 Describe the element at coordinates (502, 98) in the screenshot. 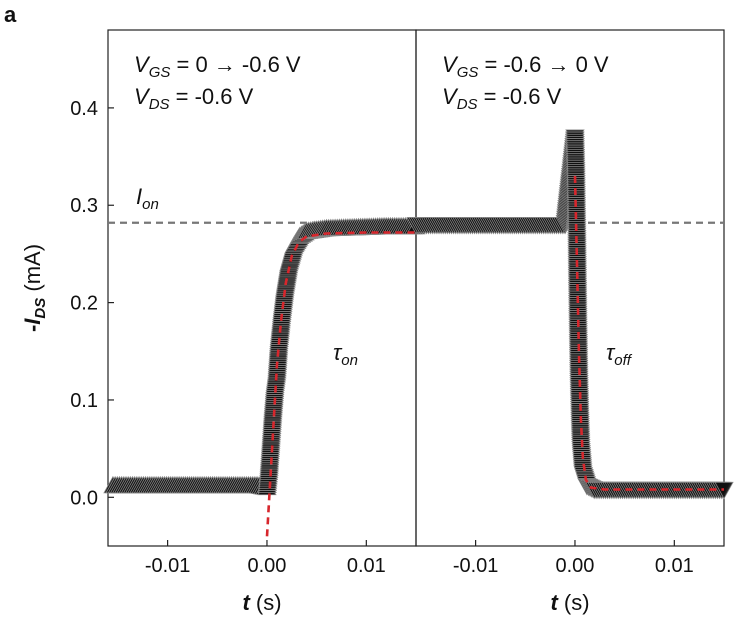

I see `vds-annotation-off: VDS = -0.6 V` at that location.